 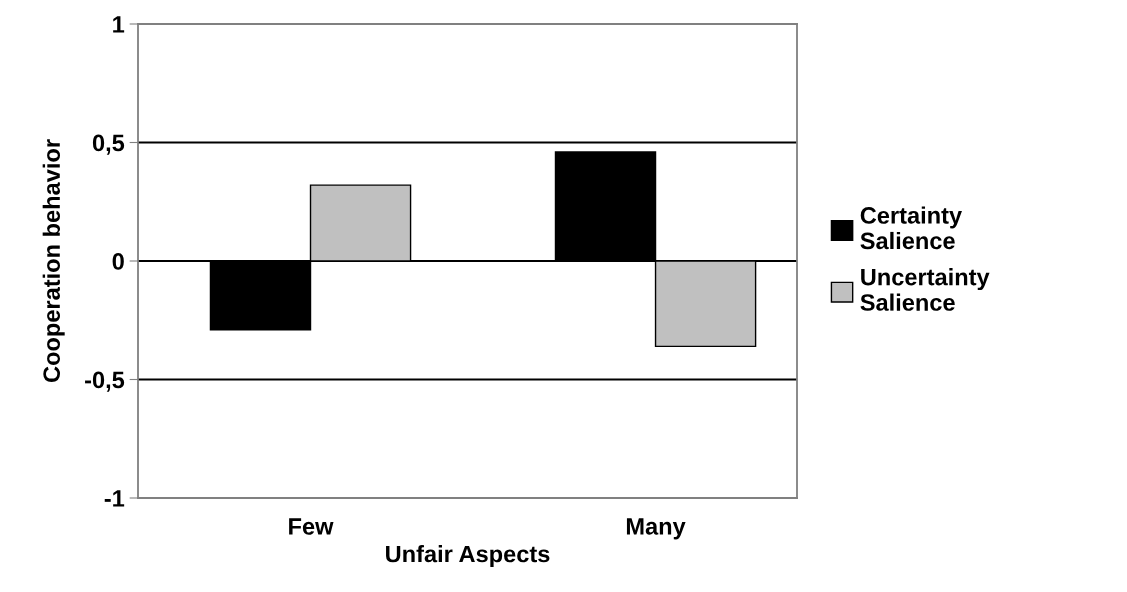 I want to click on y-axis-title: Cooperation behavior, so click(x=53, y=261).